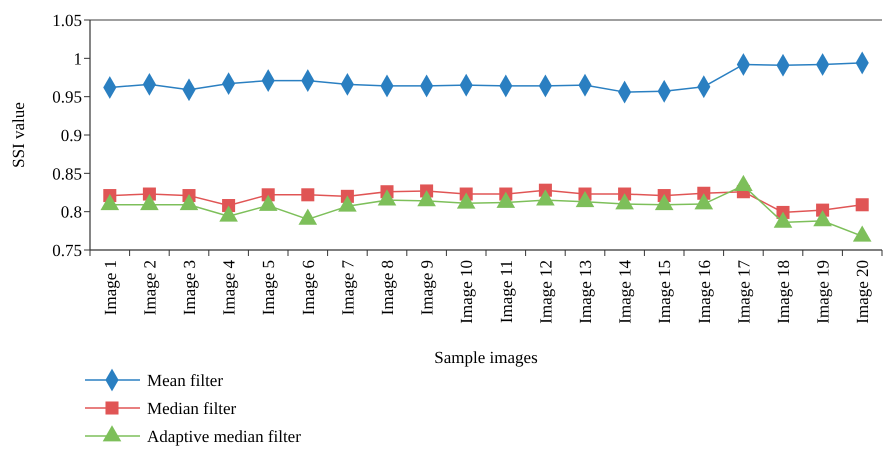 The width and height of the screenshot is (887, 475). Describe the element at coordinates (71, 135) in the screenshot. I see `y-tick-label: 0.9` at that location.